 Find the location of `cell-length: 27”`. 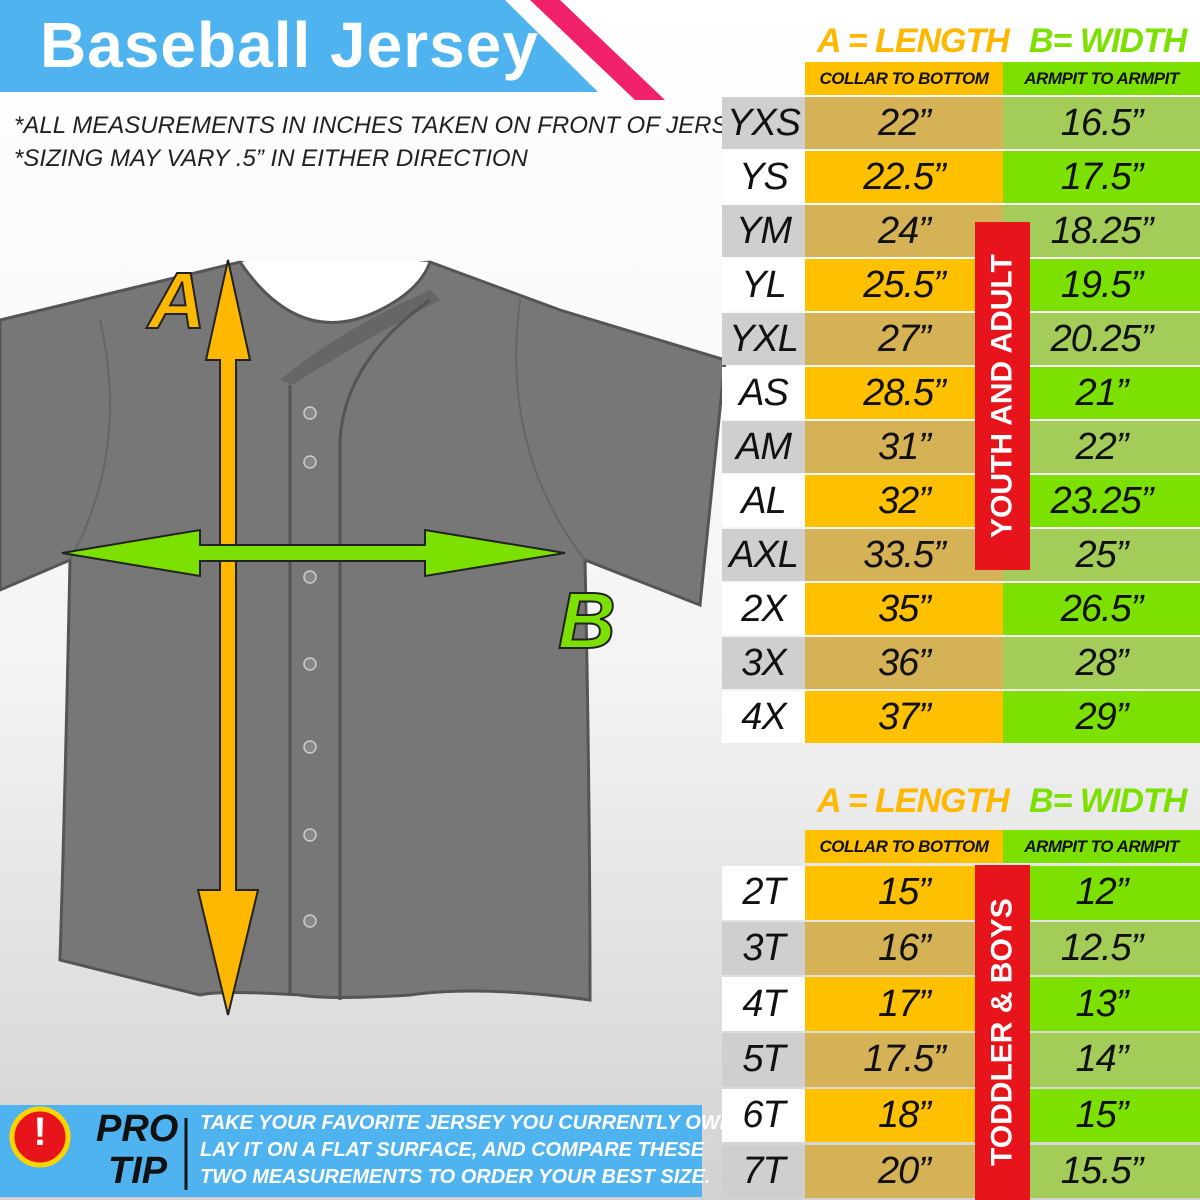

cell-length: 27” is located at coordinates (904, 339).